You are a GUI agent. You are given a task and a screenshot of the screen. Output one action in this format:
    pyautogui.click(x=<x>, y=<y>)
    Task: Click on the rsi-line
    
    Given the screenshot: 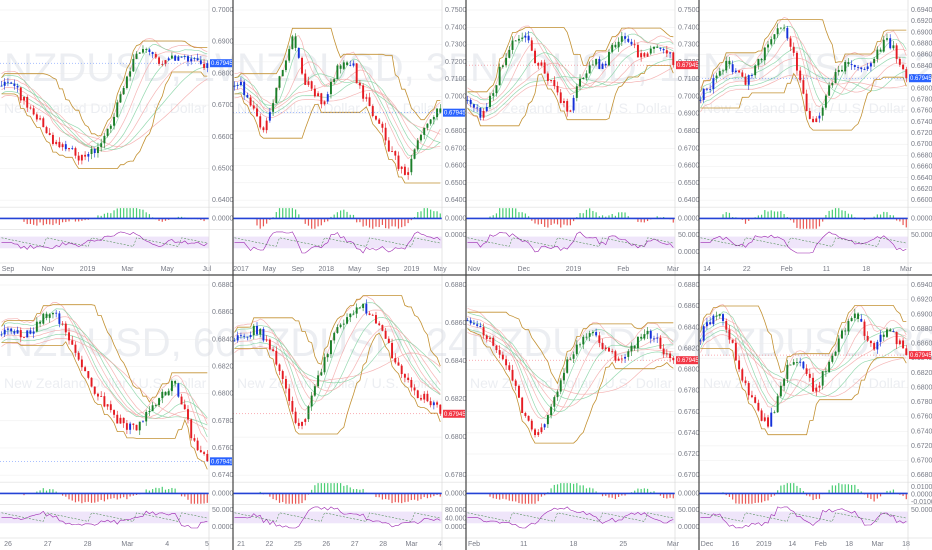 What is the action you would take?
    pyautogui.click(x=803, y=517)
    